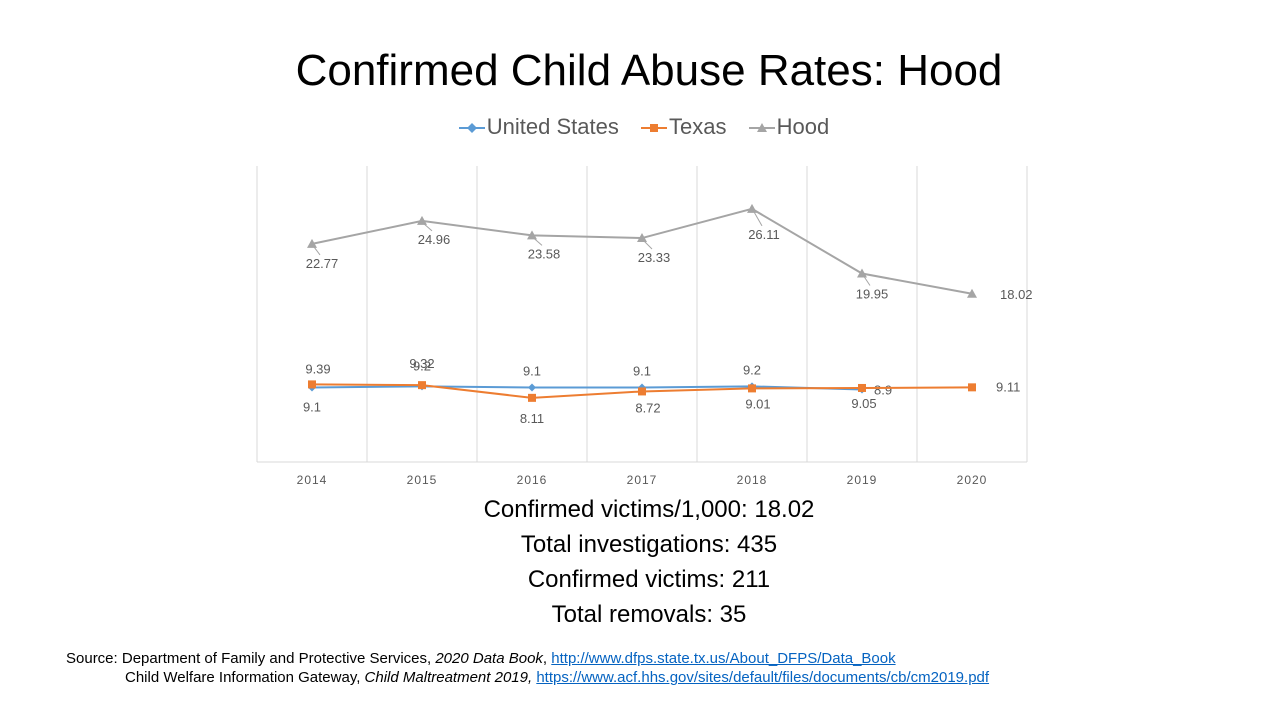 This screenshot has height=720, width=1280. What do you see at coordinates (489, 658) in the screenshot?
I see `source-title-1: 2020 Data Book` at bounding box center [489, 658].